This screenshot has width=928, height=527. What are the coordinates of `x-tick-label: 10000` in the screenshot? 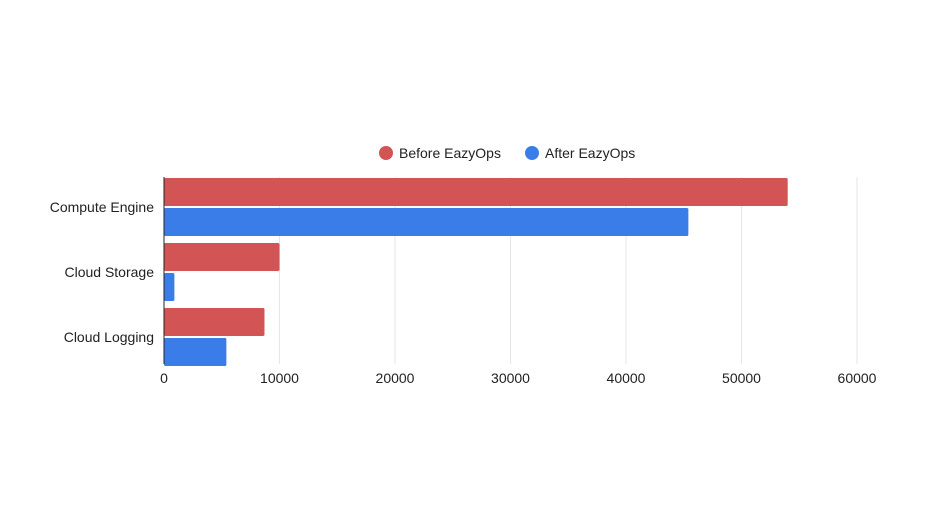 It's located at (279, 378).